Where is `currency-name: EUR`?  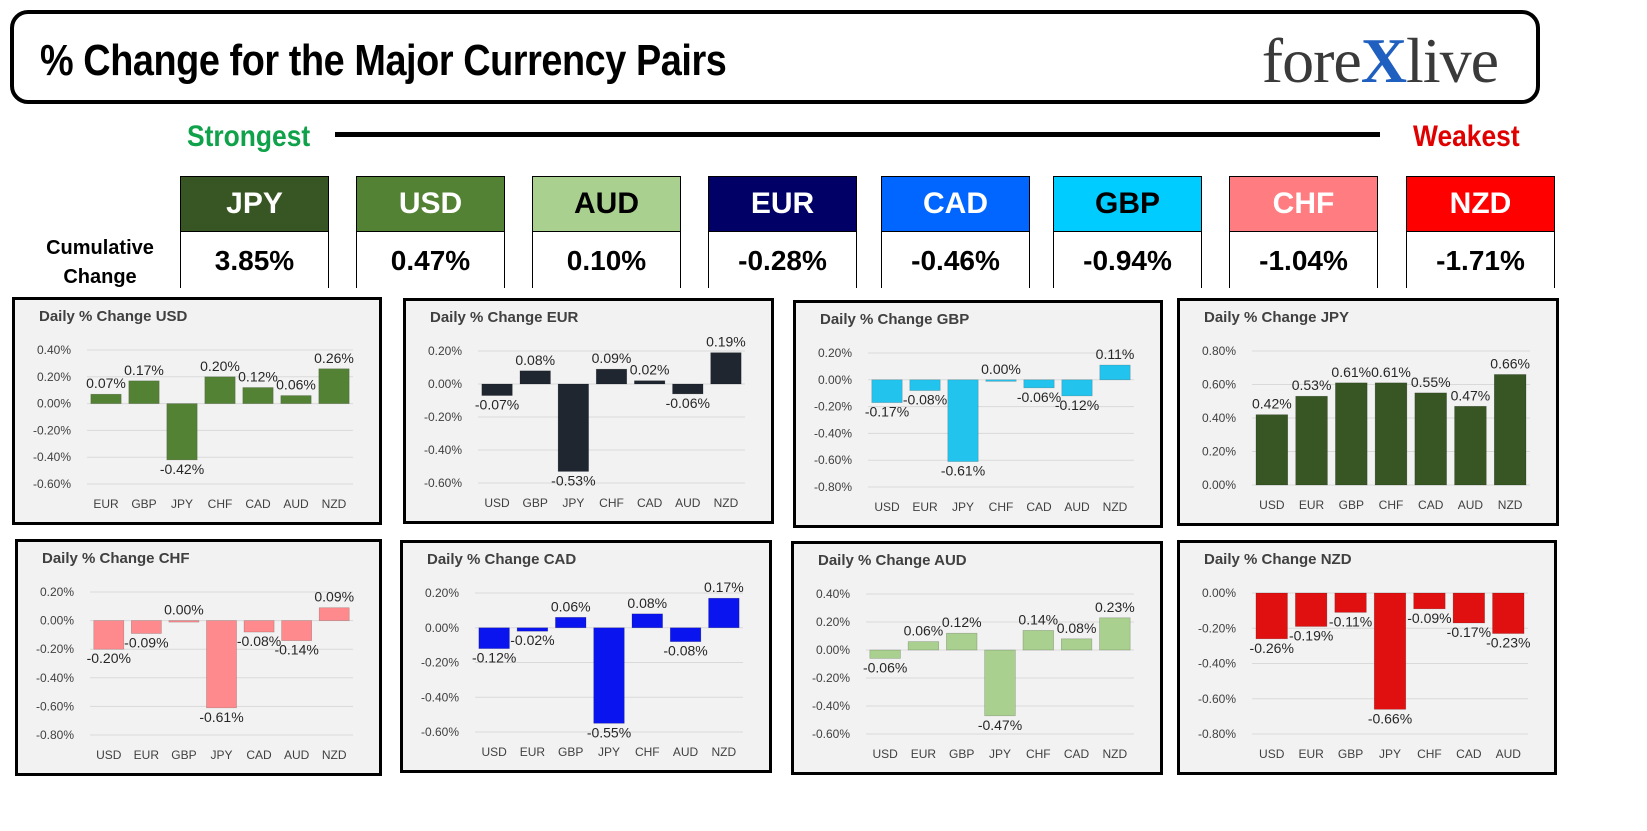 currency-name: EUR is located at coordinates (782, 204).